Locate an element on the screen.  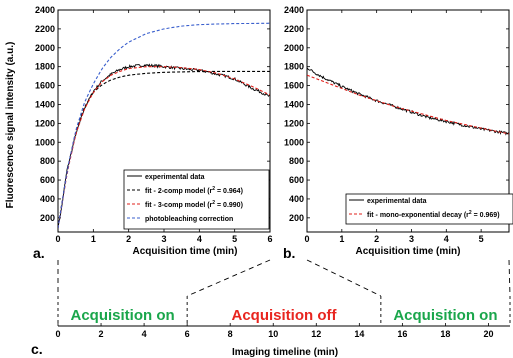
connector-b-right is located at coordinates (509, 278).